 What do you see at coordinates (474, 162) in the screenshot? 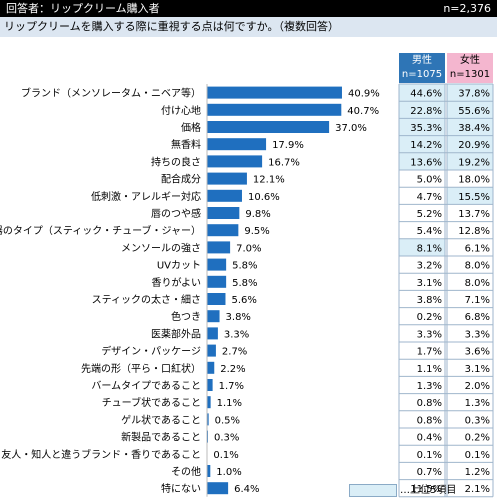
I see `female-value: 19.2%` at bounding box center [474, 162].